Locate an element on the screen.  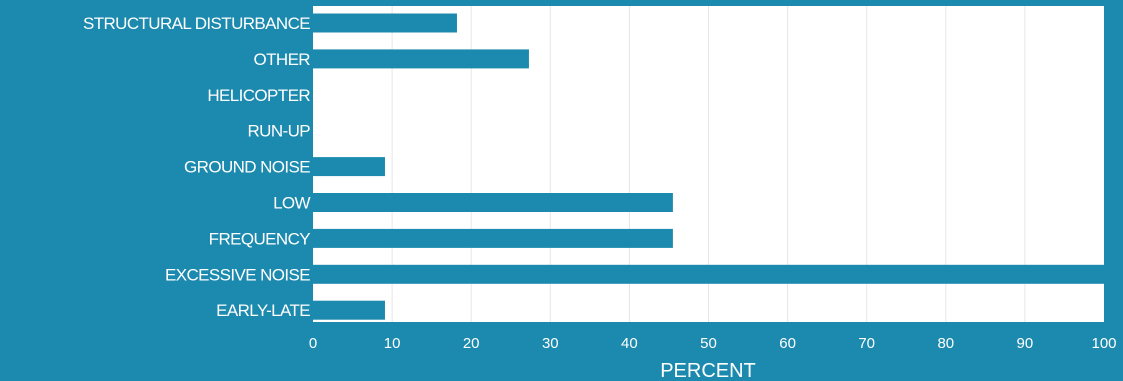
category-label: HELICOPTER is located at coordinates (258, 95).